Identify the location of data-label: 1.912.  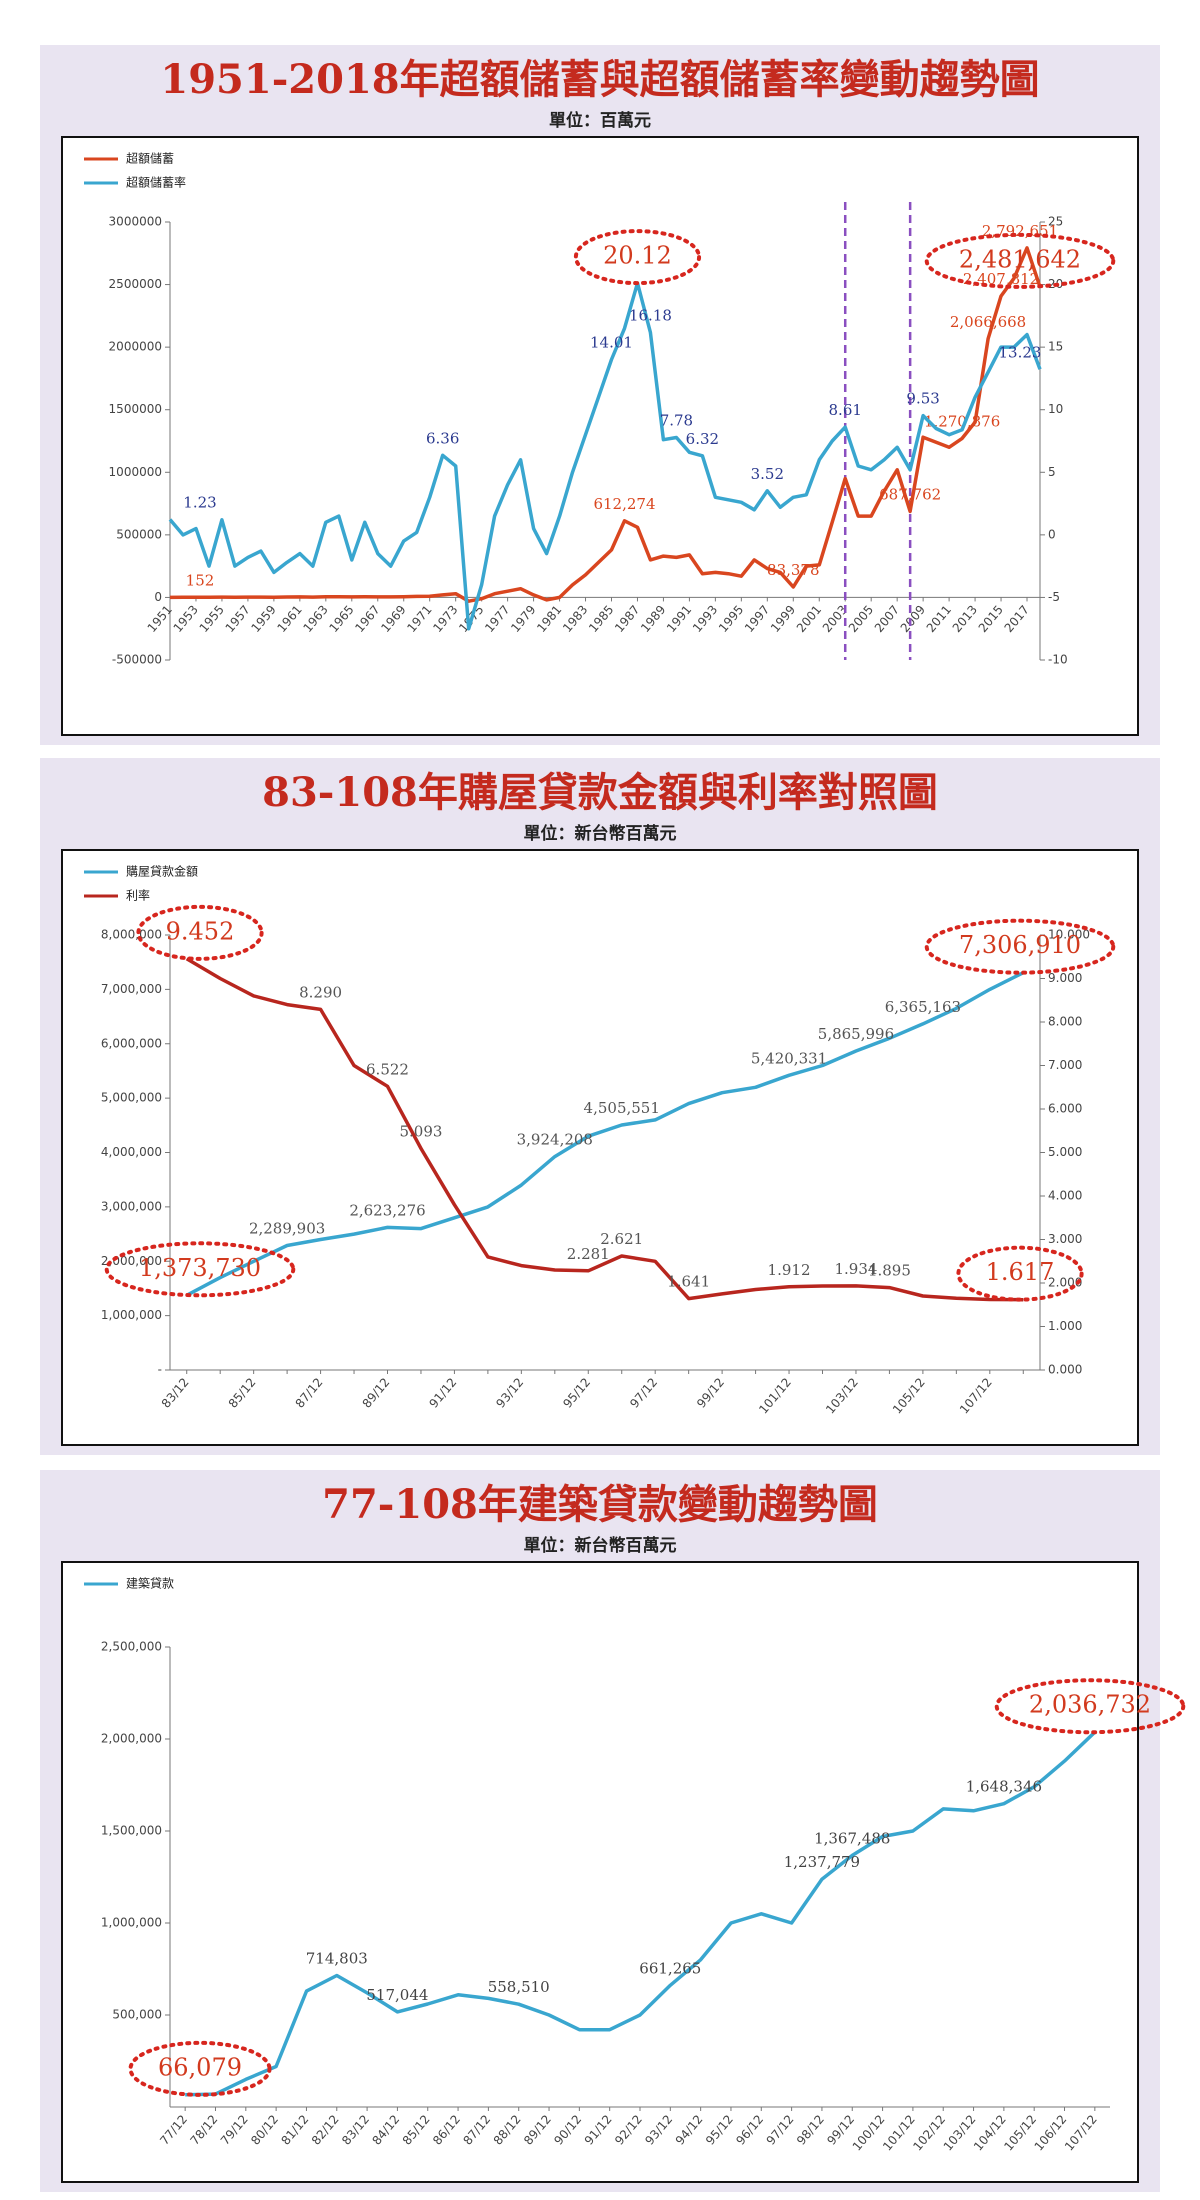
(789, 1270).